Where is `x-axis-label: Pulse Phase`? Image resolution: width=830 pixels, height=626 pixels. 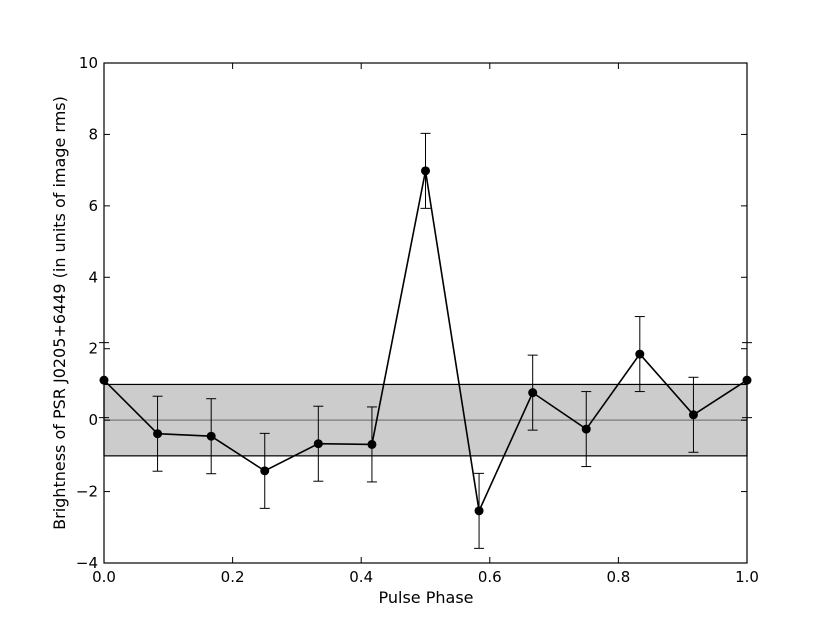 x-axis-label: Pulse Phase is located at coordinates (426, 597).